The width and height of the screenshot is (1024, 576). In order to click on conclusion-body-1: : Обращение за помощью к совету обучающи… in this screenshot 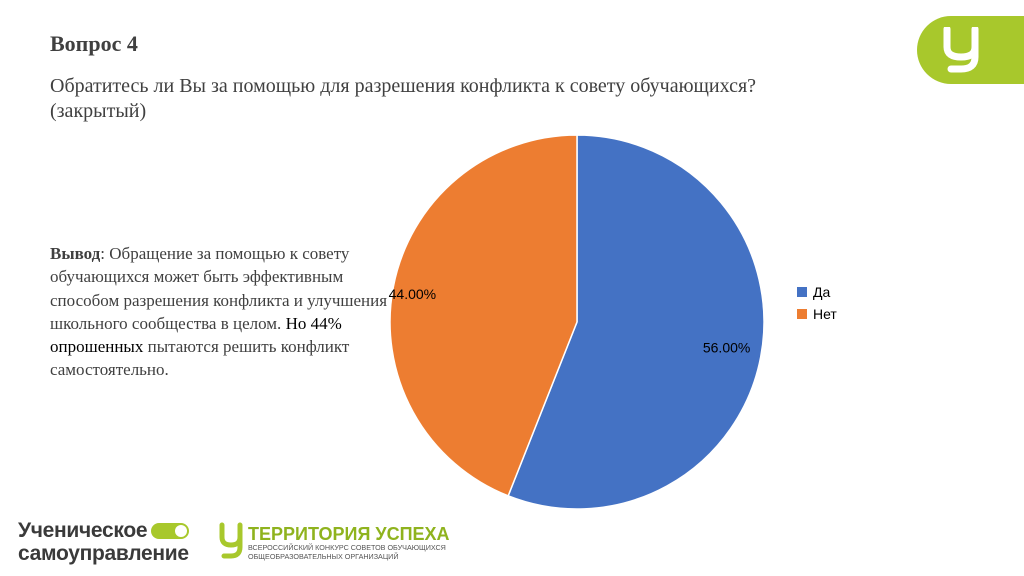, I will do `click(219, 288)`.